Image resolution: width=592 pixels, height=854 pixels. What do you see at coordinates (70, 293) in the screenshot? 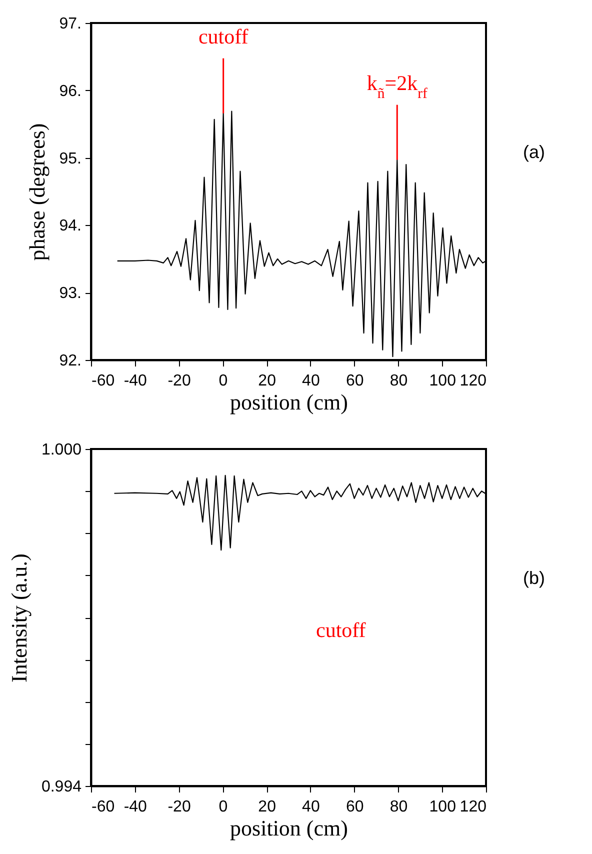
I see `y-tick-label: 93.` at bounding box center [70, 293].